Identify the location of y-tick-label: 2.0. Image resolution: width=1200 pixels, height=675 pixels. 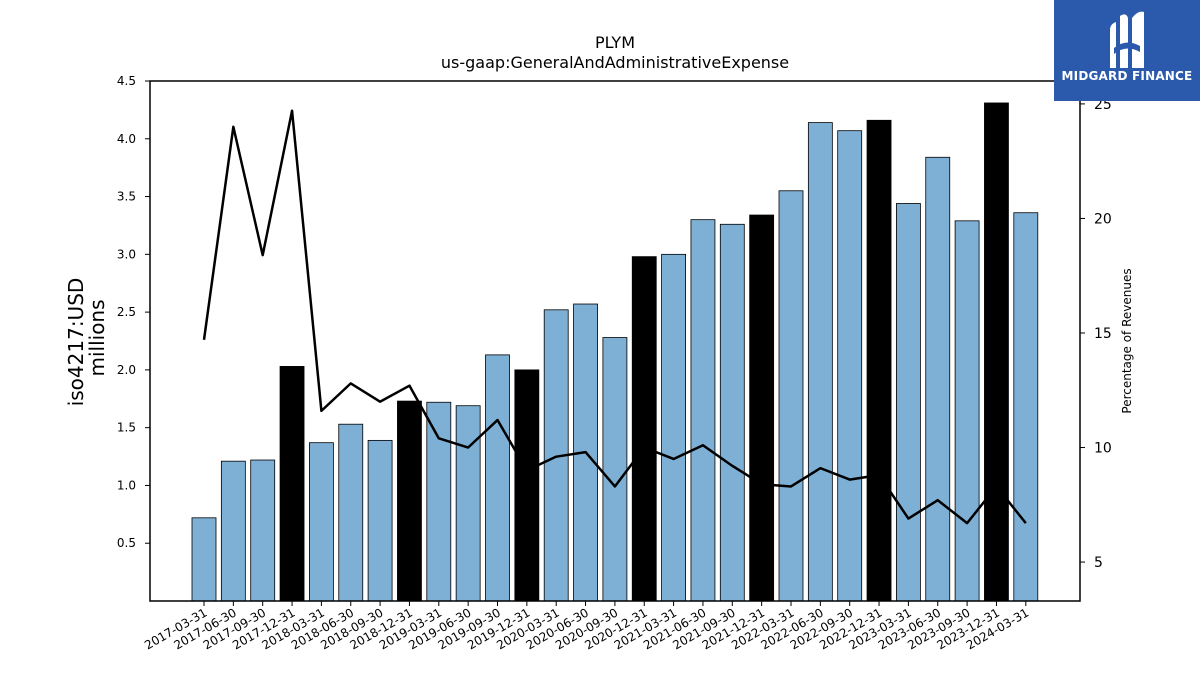
(126, 370).